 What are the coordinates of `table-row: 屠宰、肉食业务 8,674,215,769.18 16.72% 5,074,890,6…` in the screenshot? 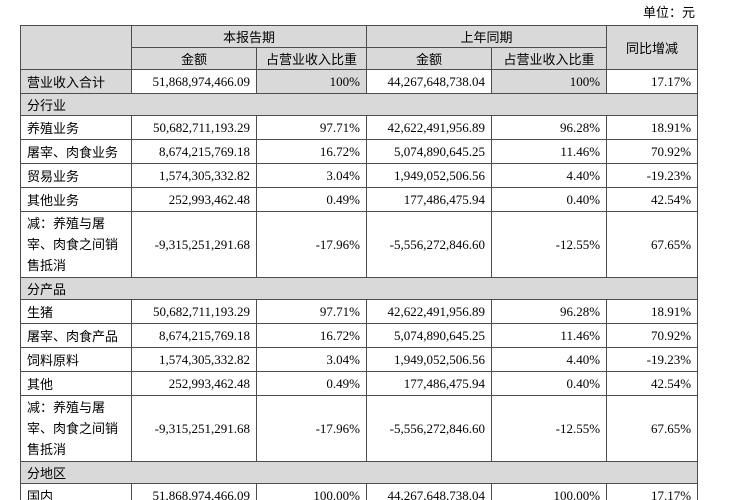 It's located at (359, 151).